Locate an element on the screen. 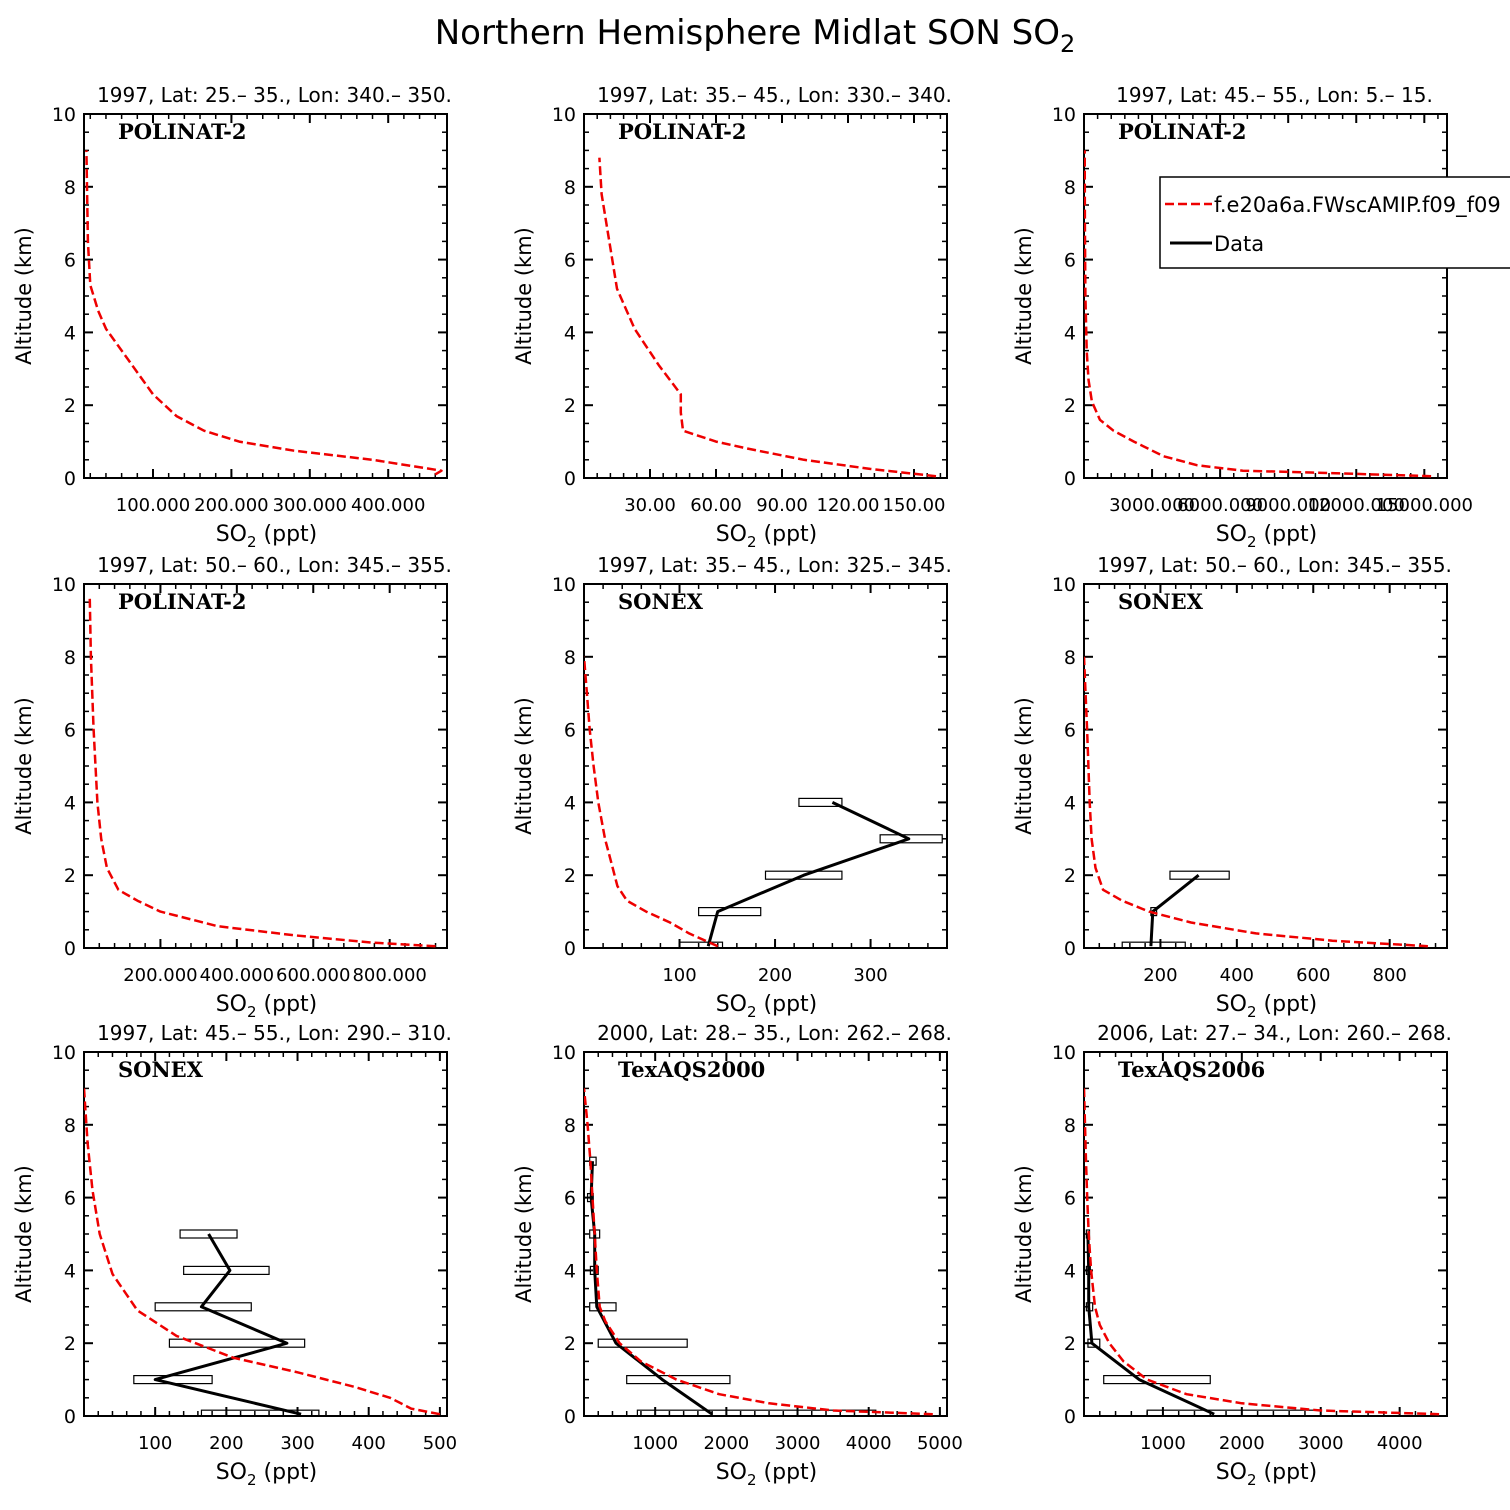 The height and width of the screenshot is (1510, 1510). x-tick-label: 1000 is located at coordinates (655, 1443).